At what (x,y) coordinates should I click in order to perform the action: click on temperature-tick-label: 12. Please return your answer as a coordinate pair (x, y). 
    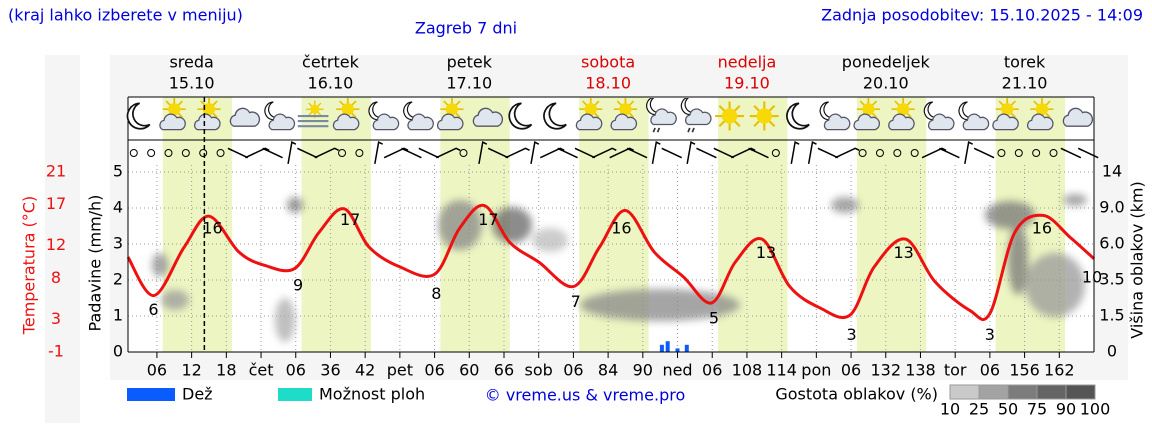
    Looking at the image, I should click on (56, 244).